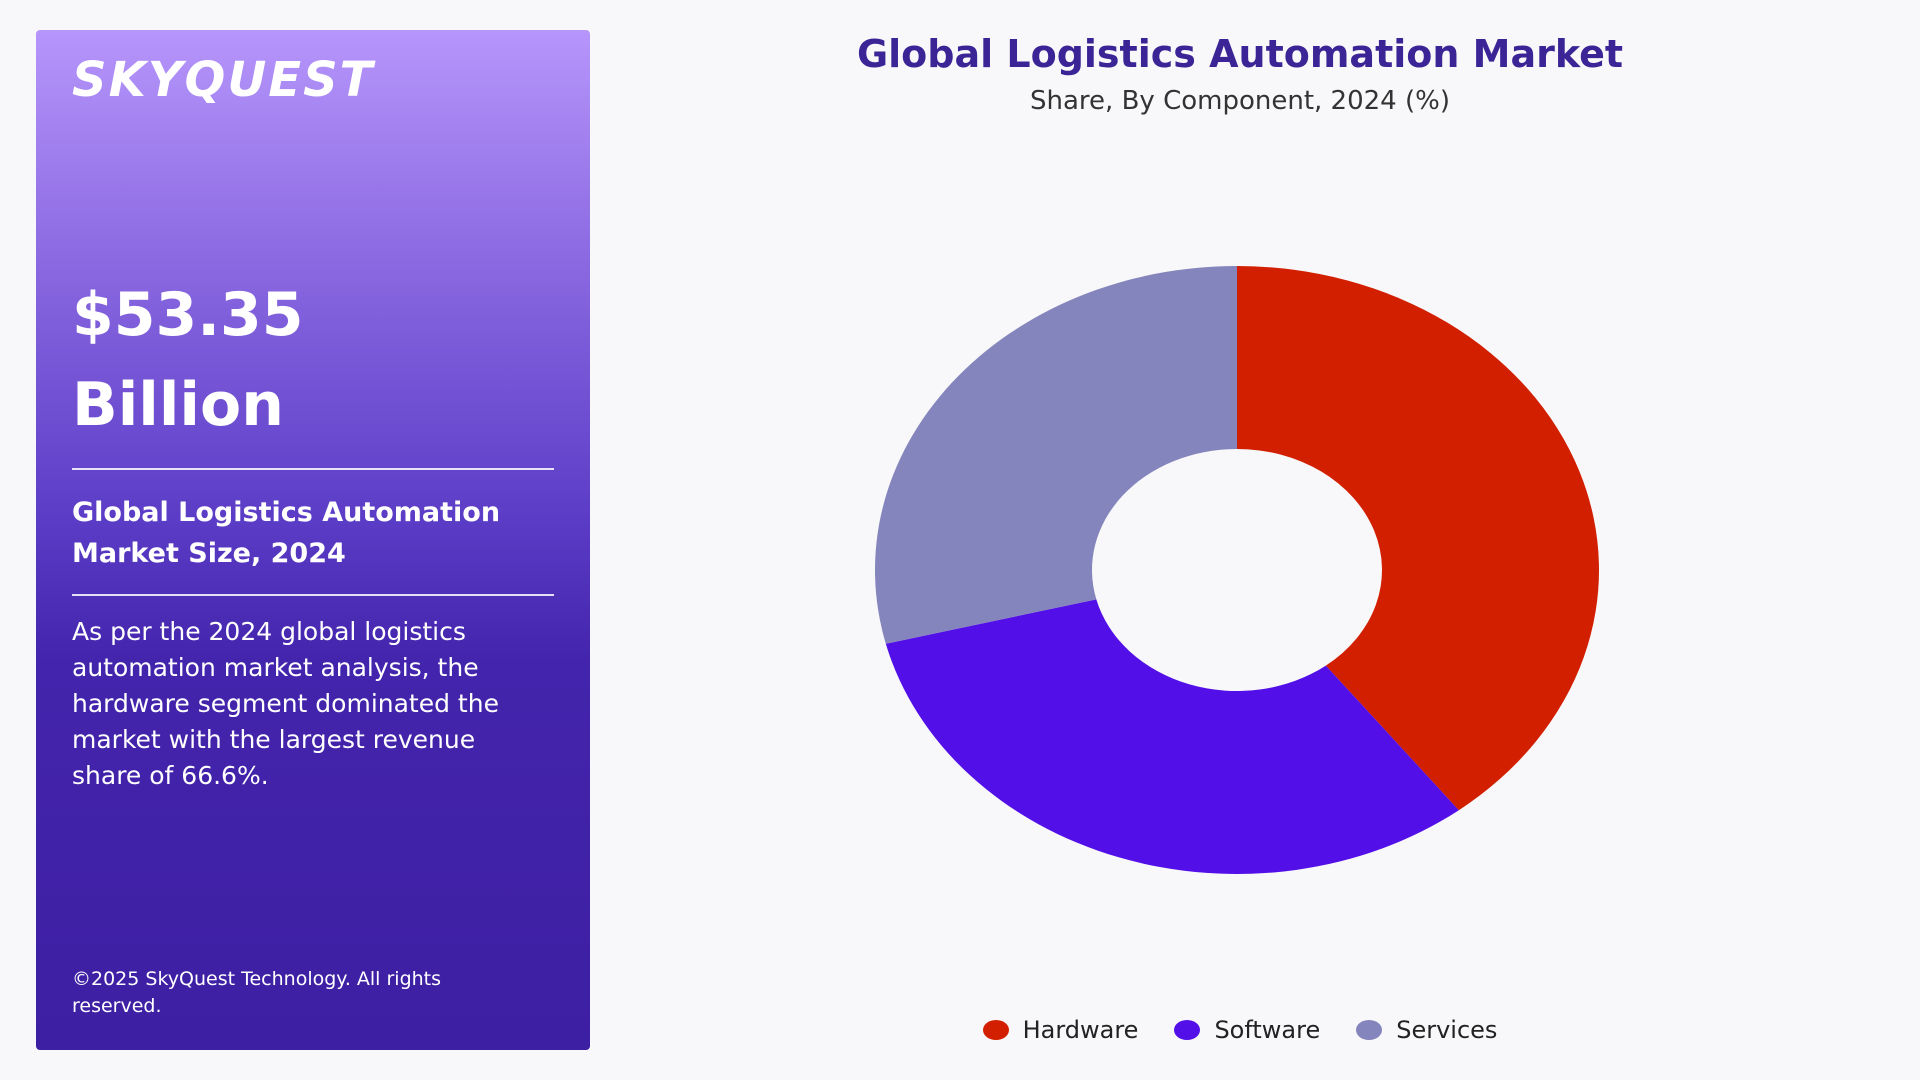 The height and width of the screenshot is (1080, 1920). Describe the element at coordinates (1172, 736) in the screenshot. I see `slice-software` at that location.